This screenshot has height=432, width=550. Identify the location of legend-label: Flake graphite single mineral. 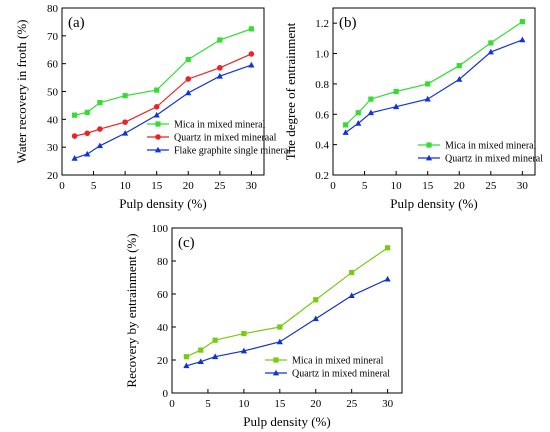
(232, 151).